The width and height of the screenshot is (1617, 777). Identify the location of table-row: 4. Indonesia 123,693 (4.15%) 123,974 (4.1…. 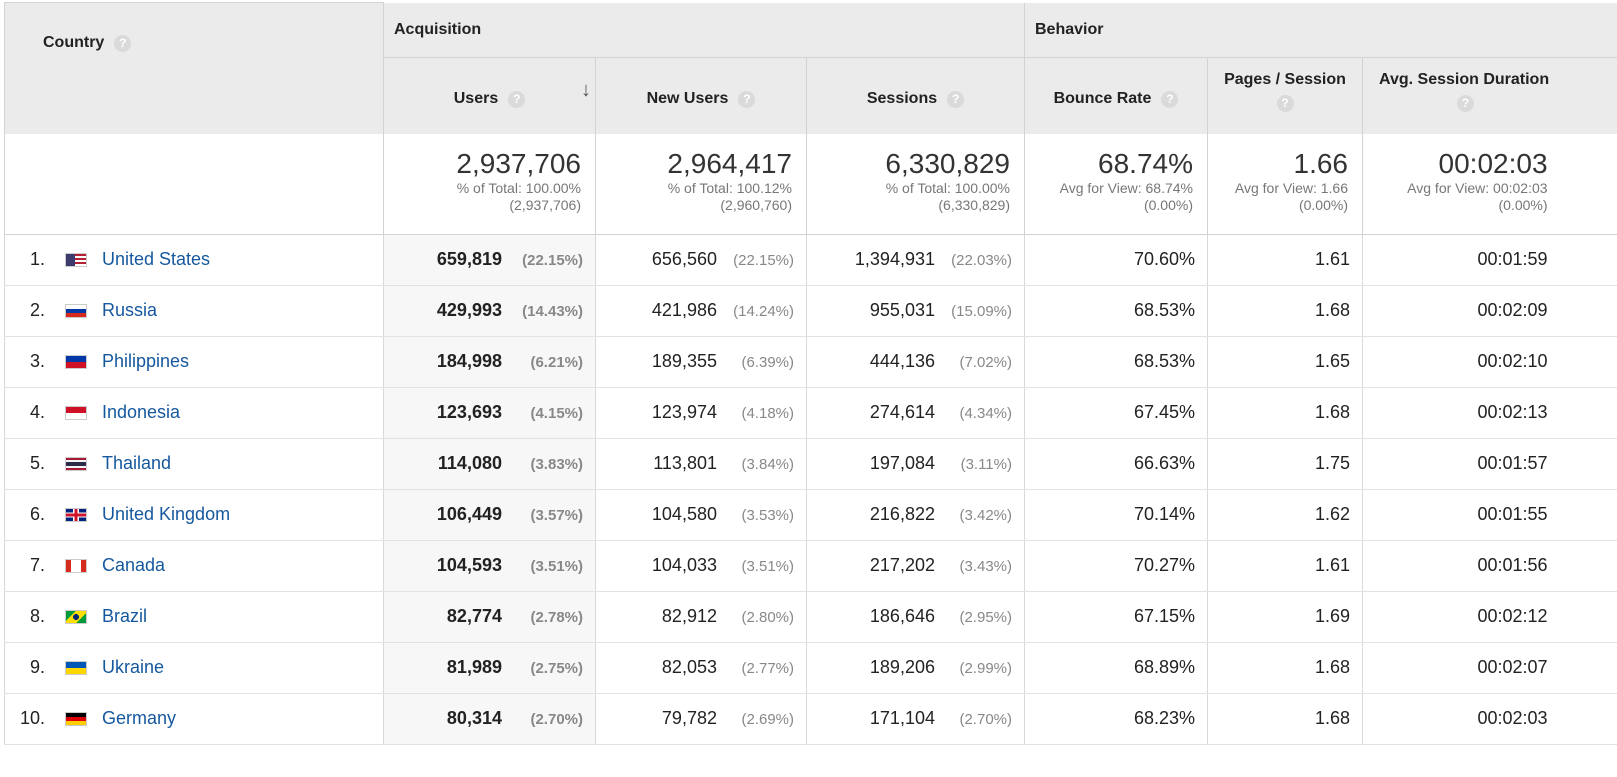
(810, 413).